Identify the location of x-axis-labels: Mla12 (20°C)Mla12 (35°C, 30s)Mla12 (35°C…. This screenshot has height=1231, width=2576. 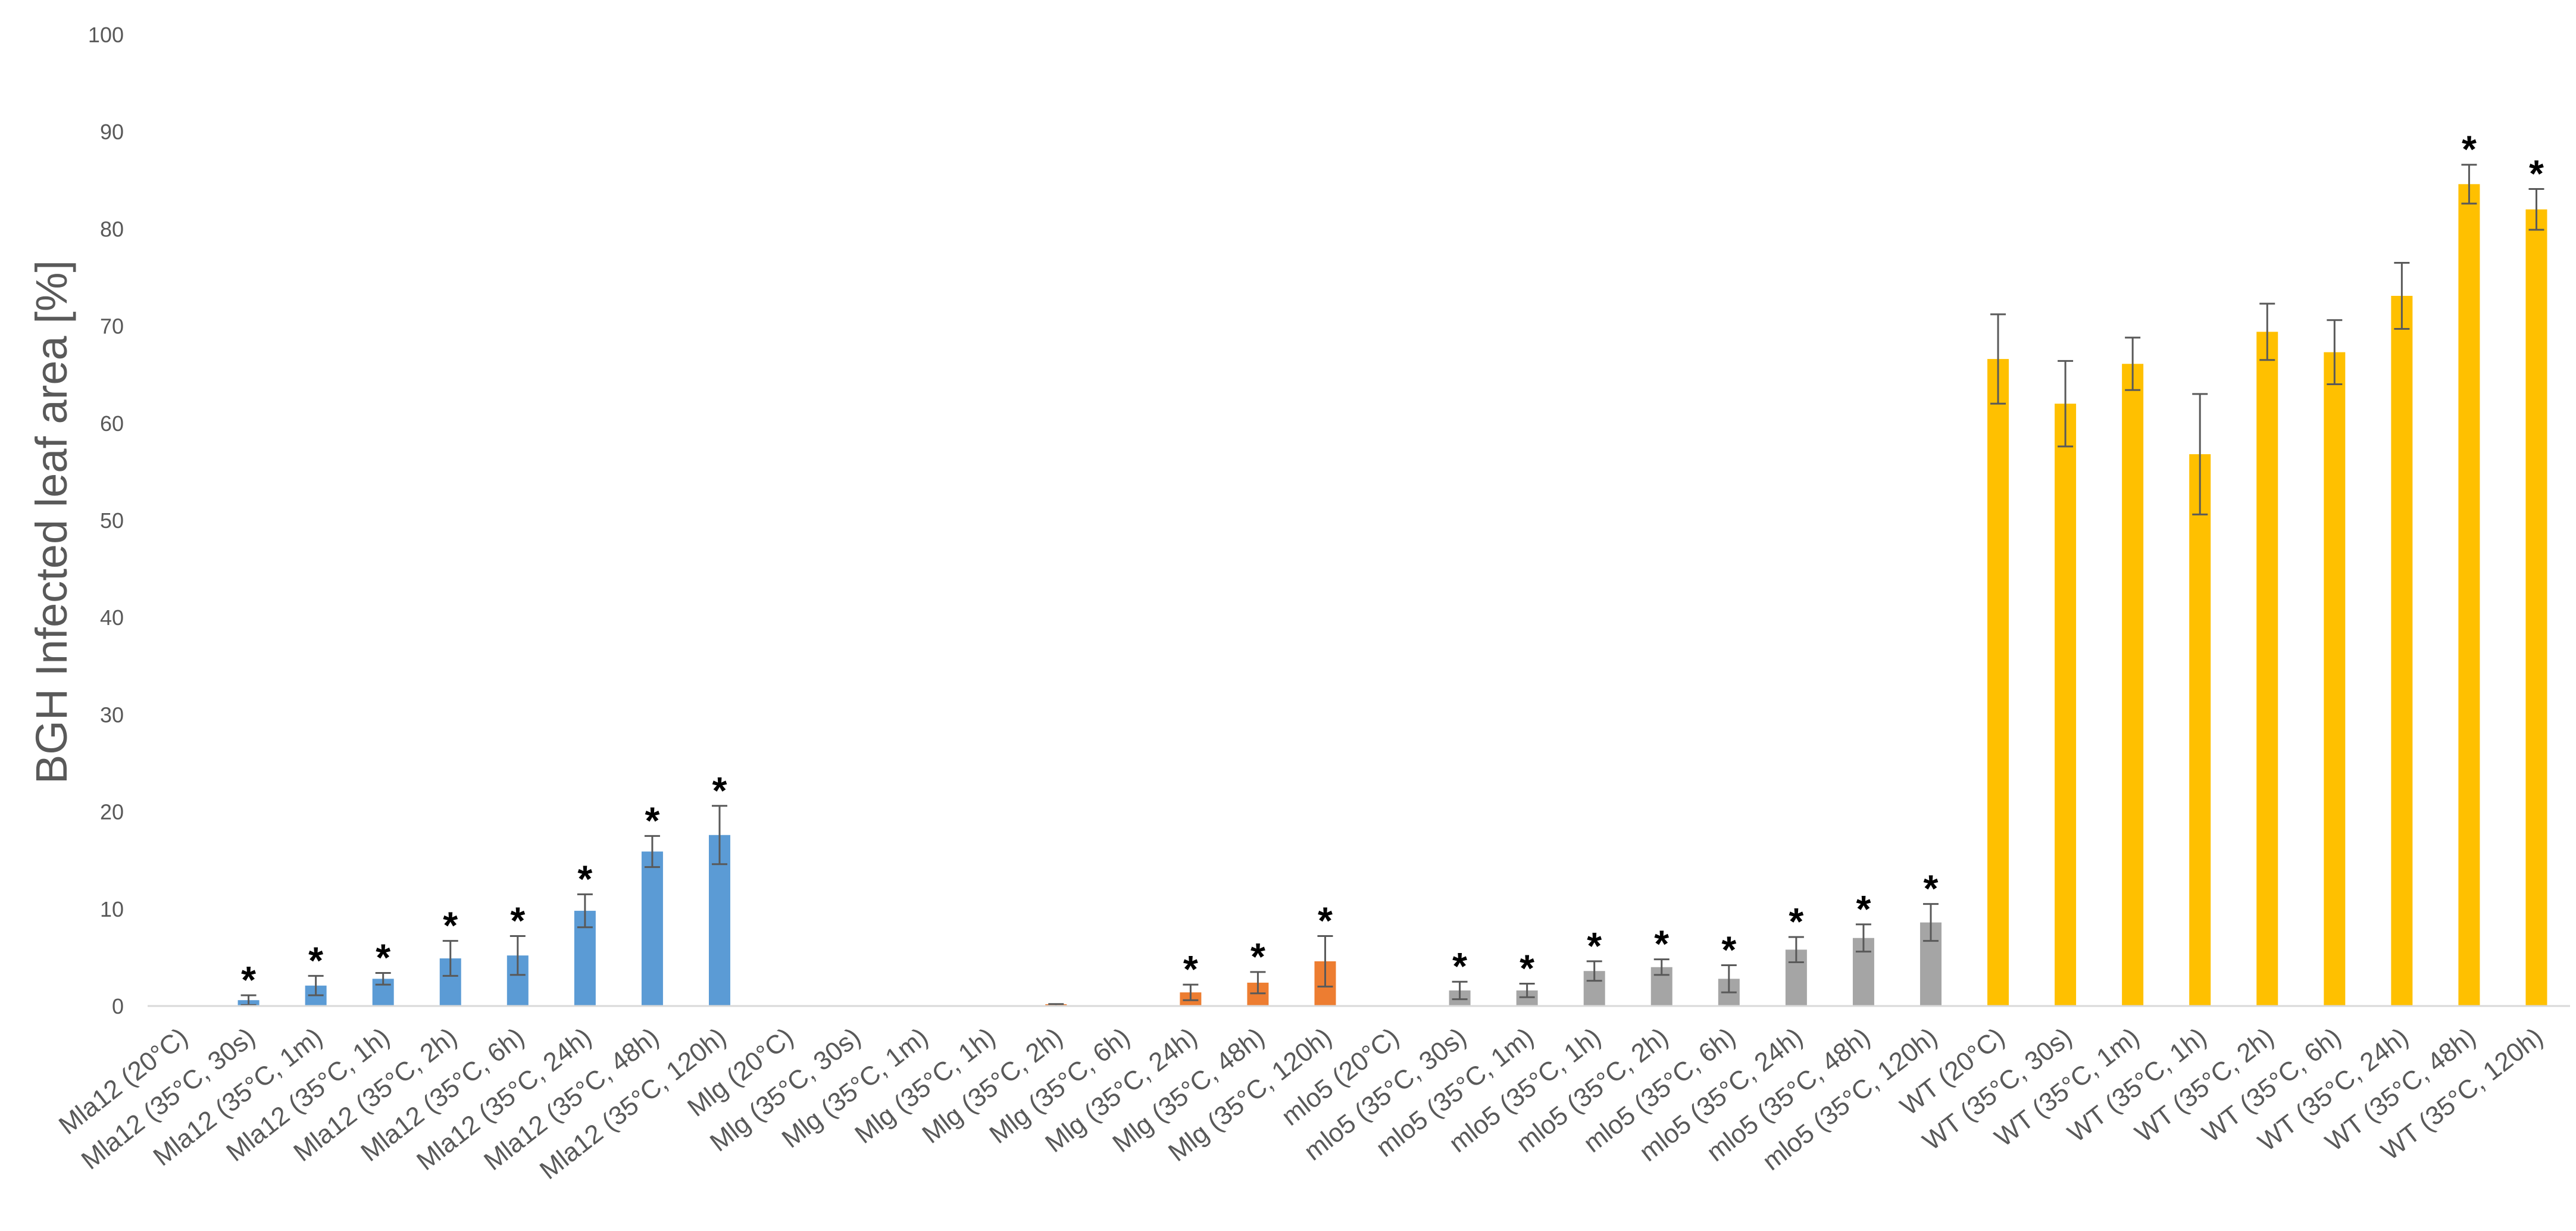
(1301, 1103).